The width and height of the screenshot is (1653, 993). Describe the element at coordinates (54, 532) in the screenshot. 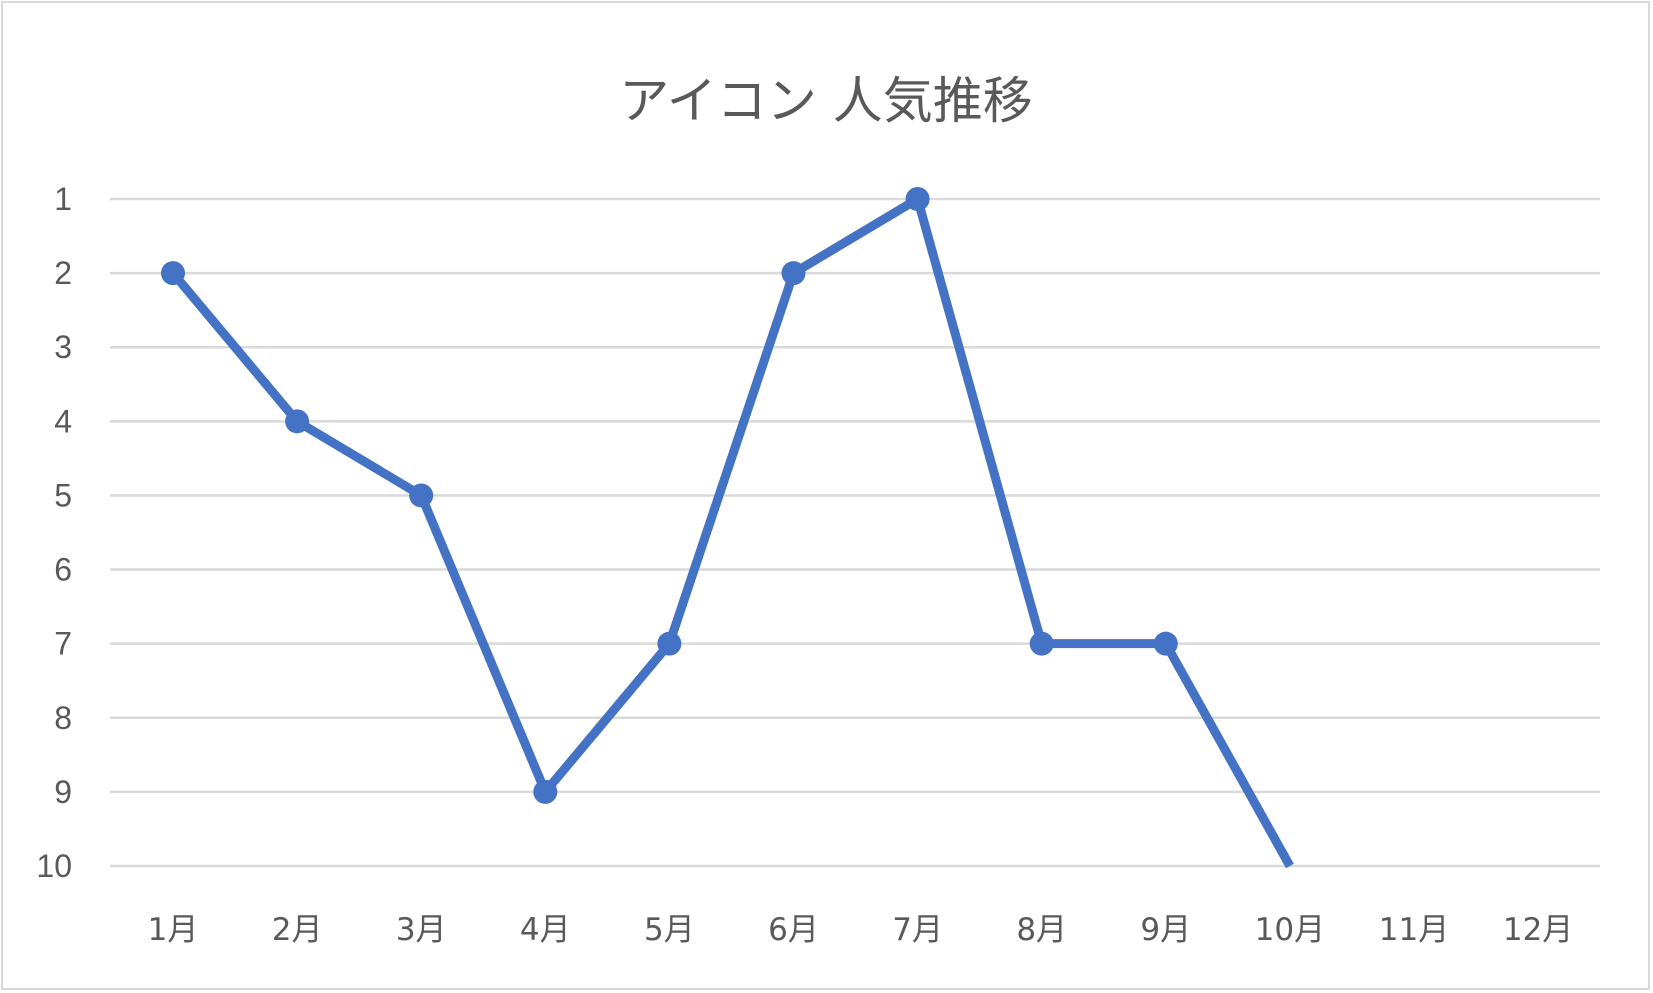

I see `y-axis-ticks: 1 2 3 4 5 6 7 8 9 10` at that location.